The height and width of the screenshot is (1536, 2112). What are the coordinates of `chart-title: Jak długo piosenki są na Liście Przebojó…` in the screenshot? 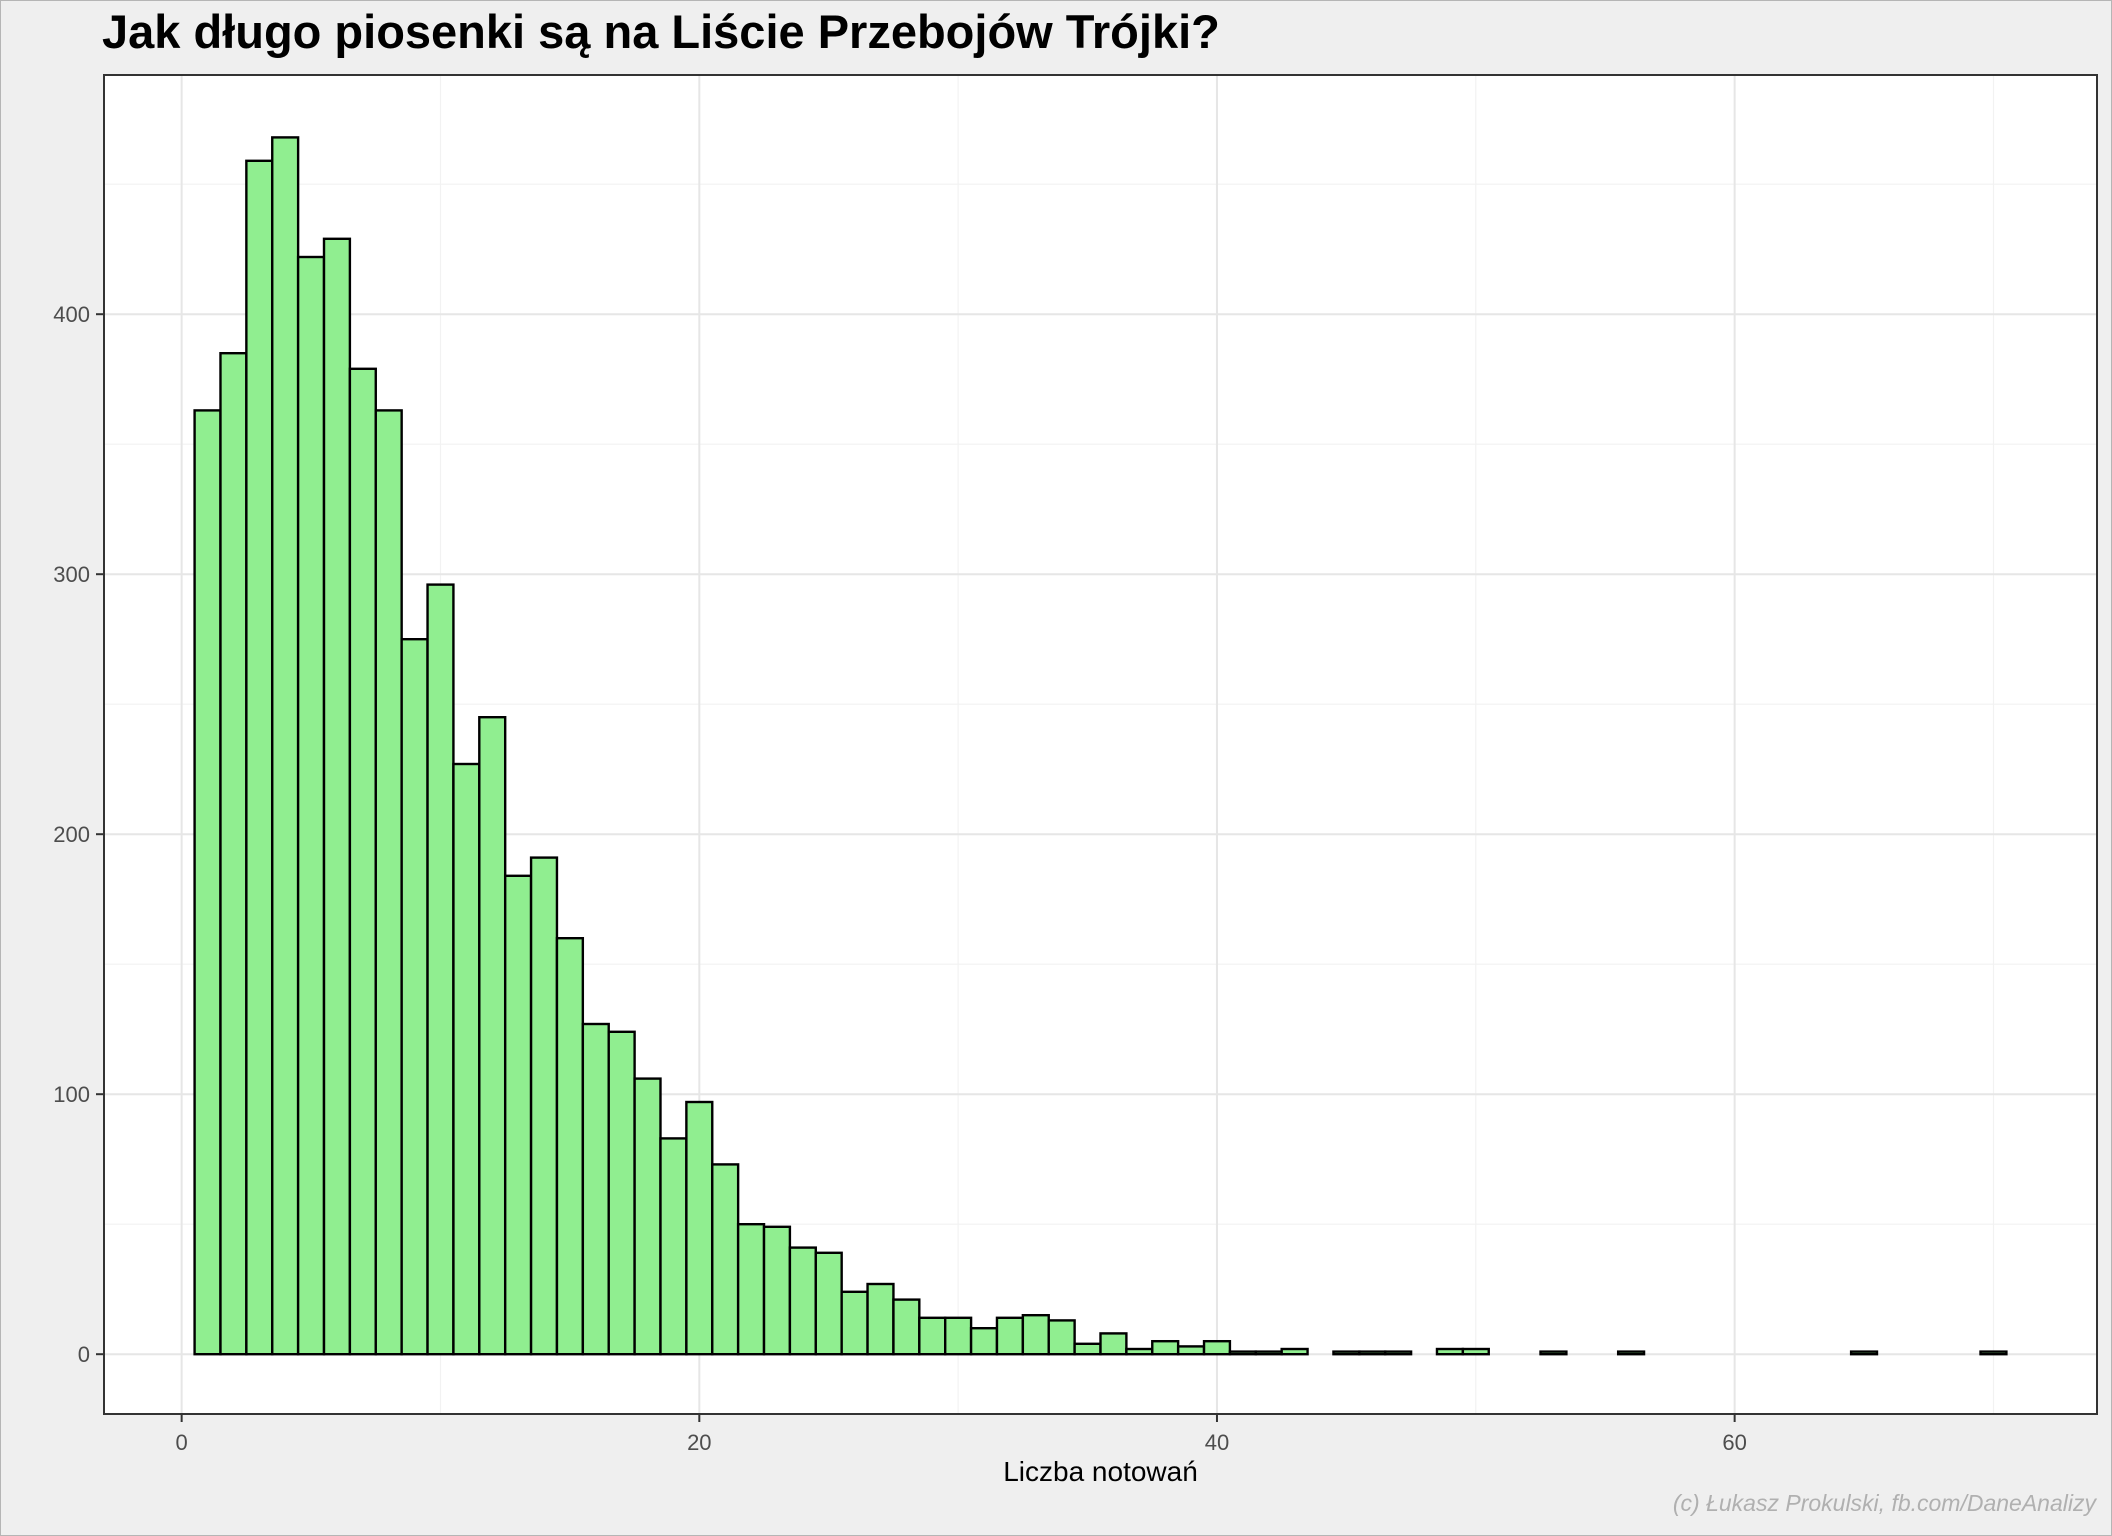 It's located at (661, 31).